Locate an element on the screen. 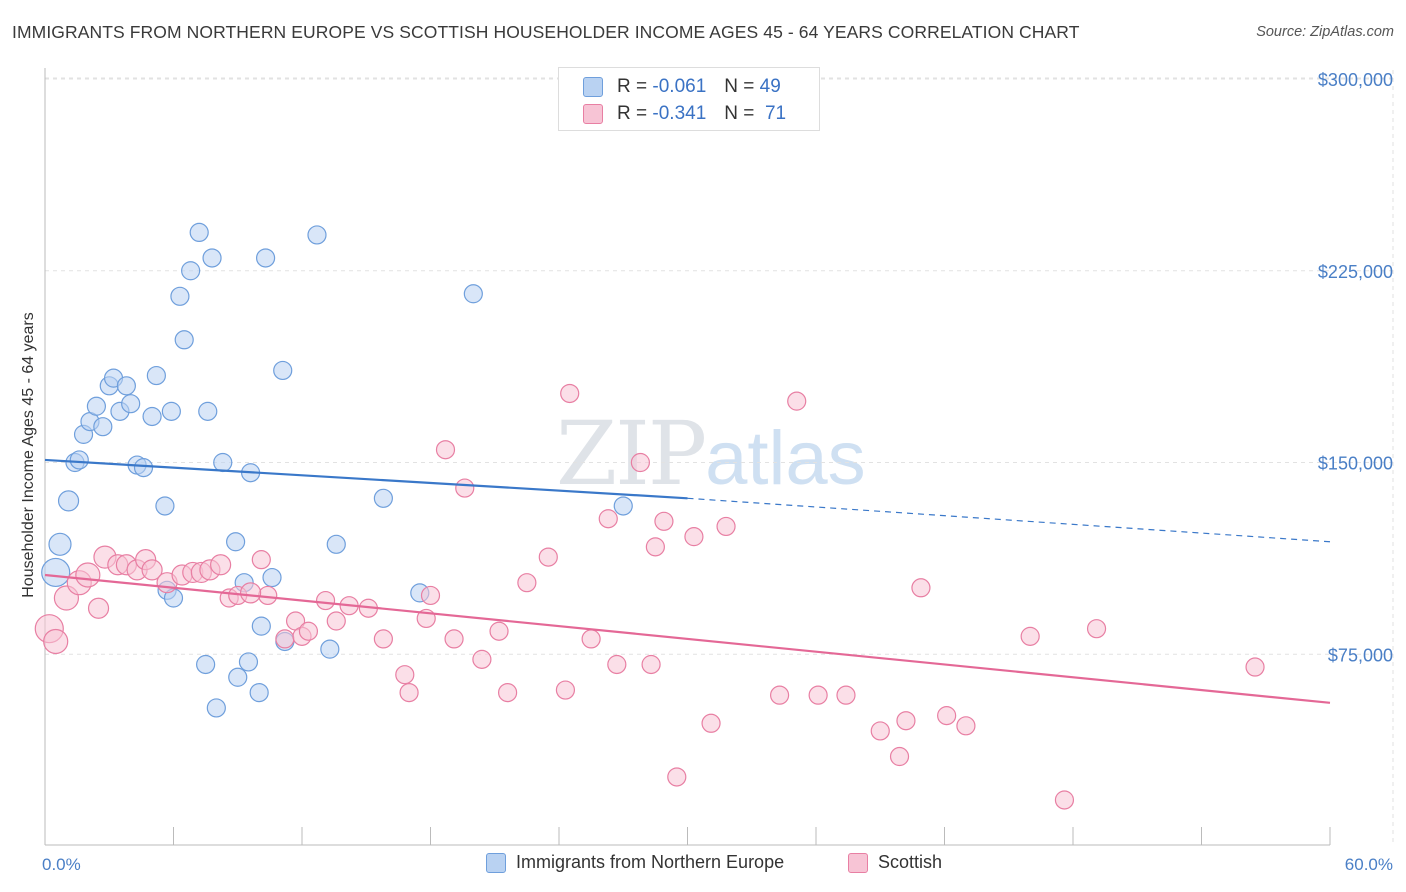 The image size is (1406, 892). n-label: N = is located at coordinates (739, 113).